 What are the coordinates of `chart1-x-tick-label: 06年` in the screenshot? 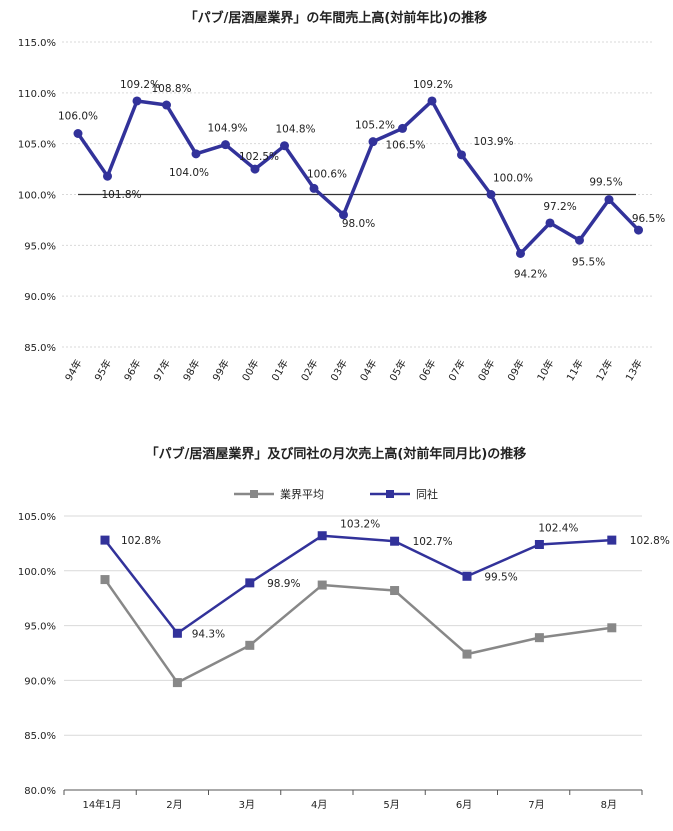 It's located at (427, 370).